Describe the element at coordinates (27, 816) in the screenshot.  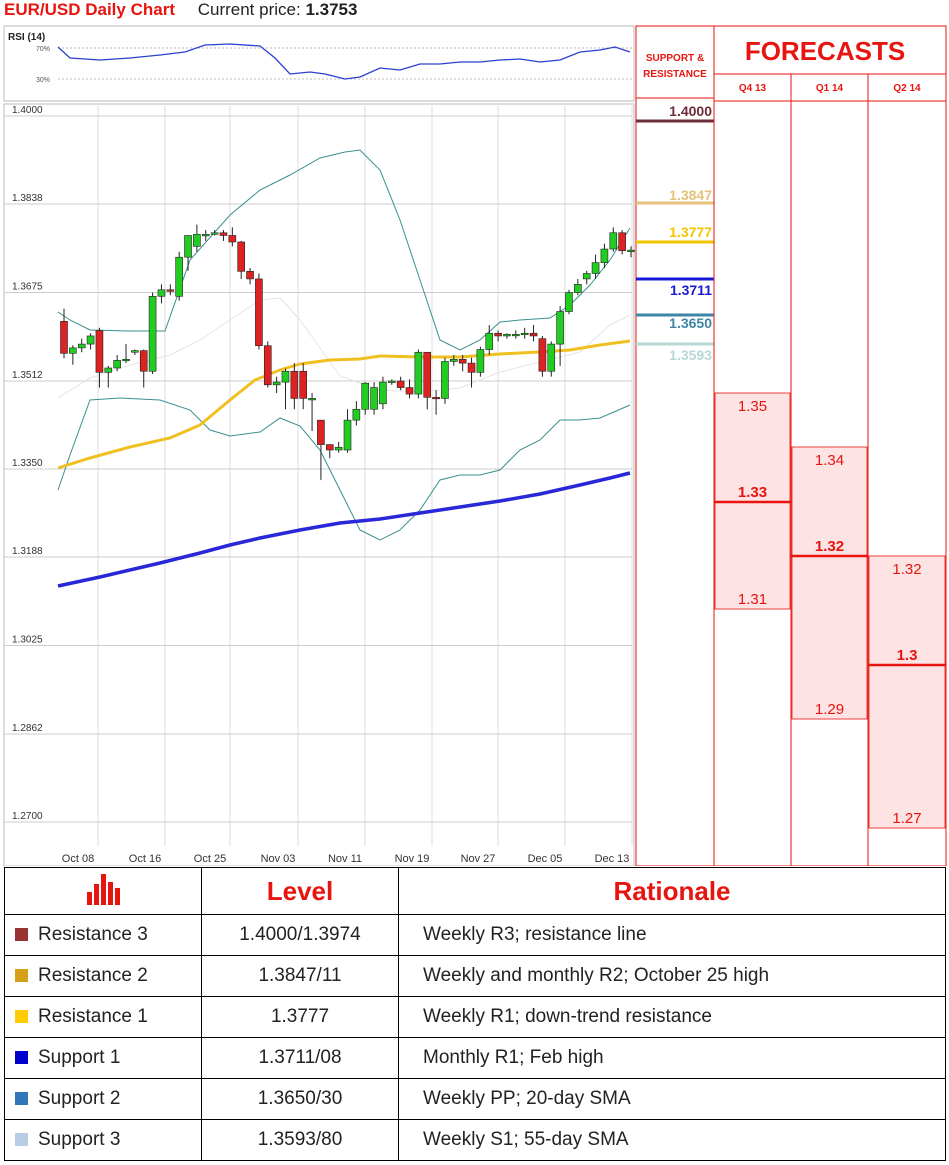
I see `y-tick-label: 1.2700` at that location.